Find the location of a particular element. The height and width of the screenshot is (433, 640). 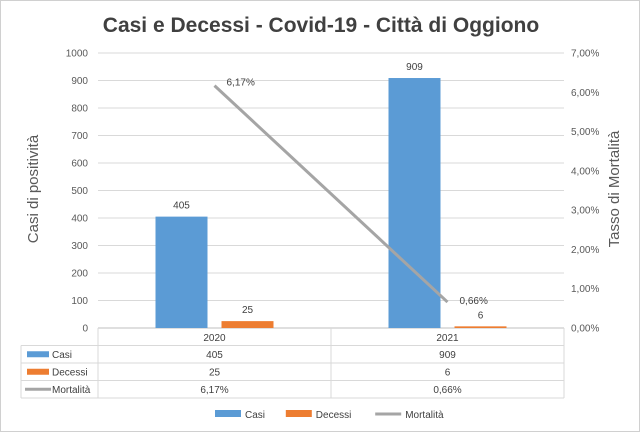

y2-axis-title: Tasso di Mortalità is located at coordinates (614, 188).